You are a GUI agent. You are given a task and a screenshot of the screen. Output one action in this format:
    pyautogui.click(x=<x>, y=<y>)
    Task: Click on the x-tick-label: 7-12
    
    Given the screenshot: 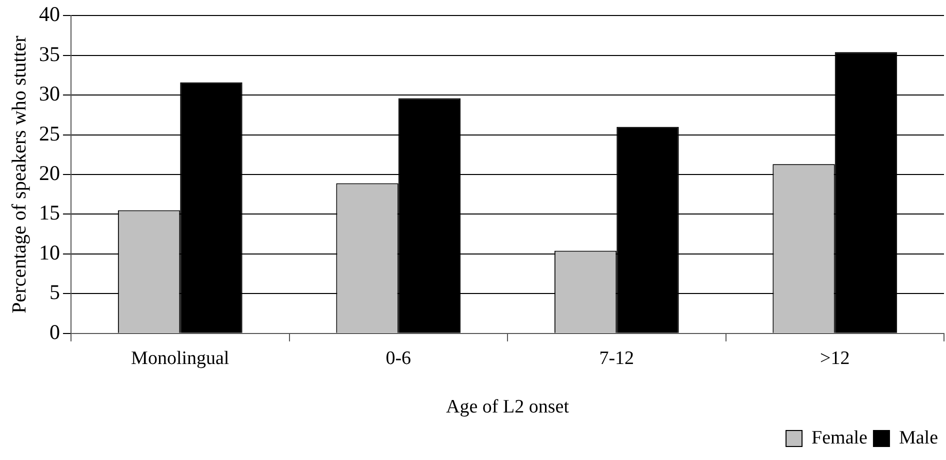 What is the action you would take?
    pyautogui.click(x=616, y=358)
    